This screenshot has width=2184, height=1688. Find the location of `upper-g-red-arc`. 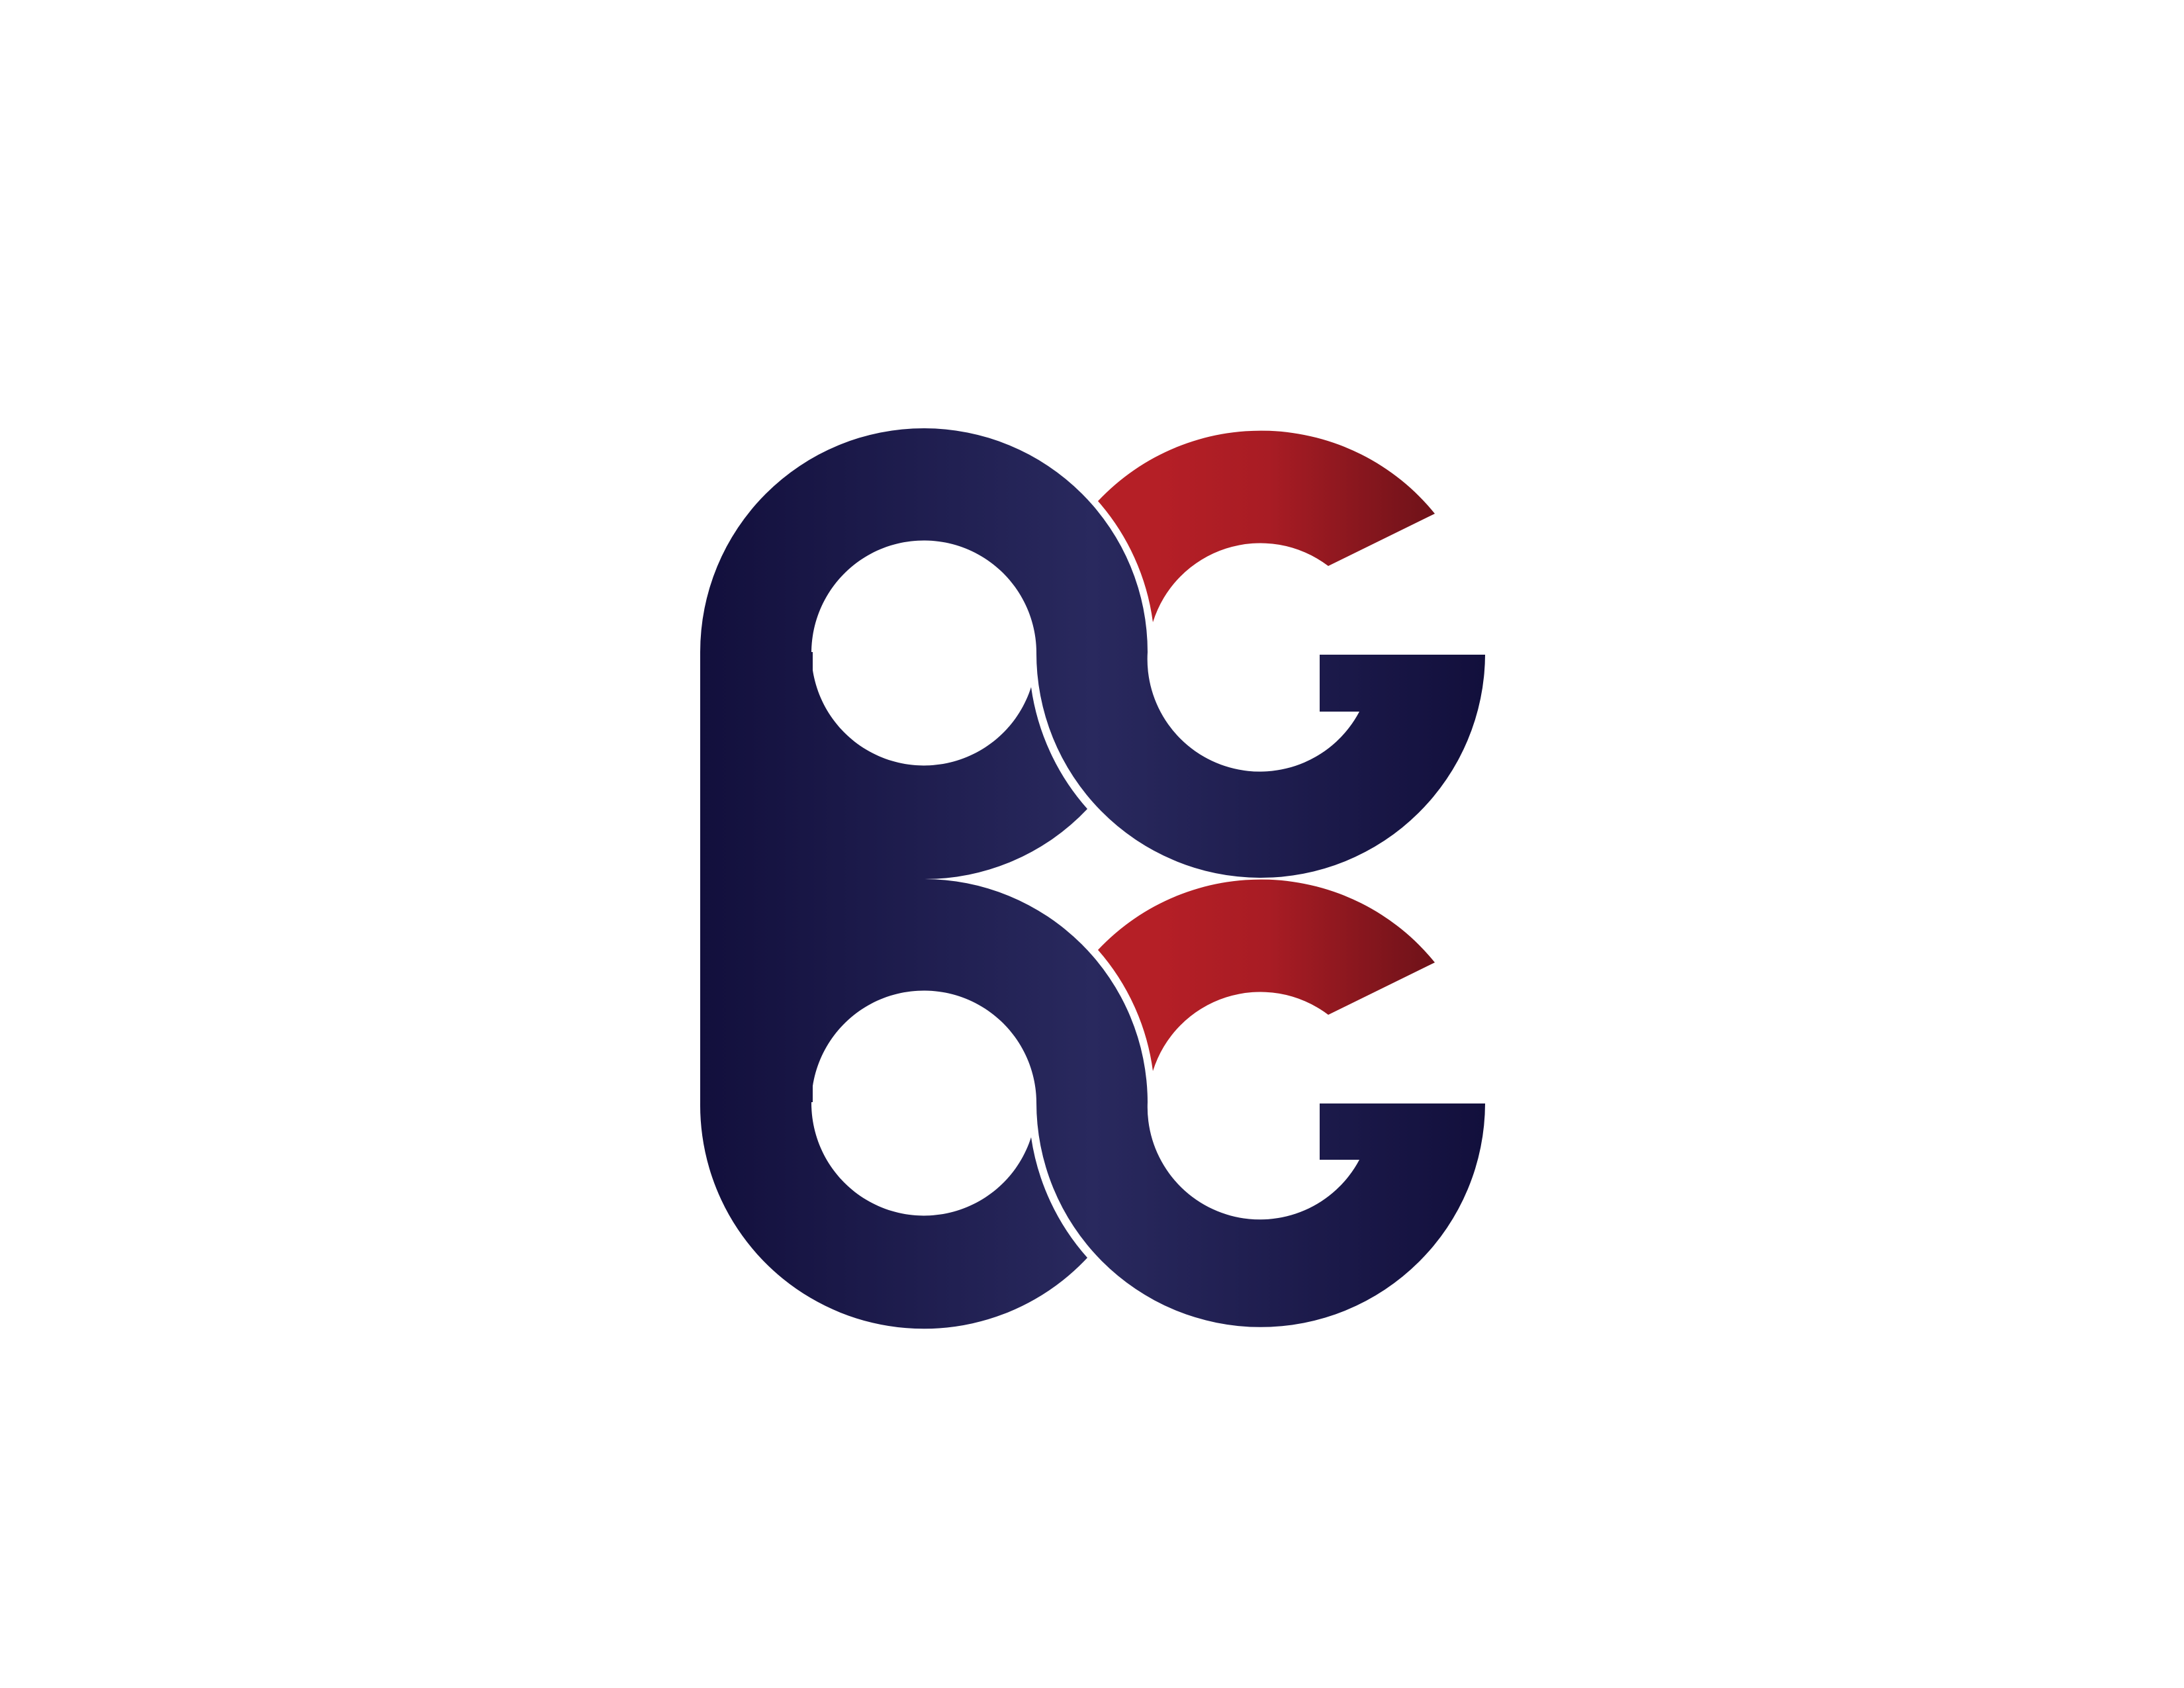

upper-g-red-arc is located at coordinates (1267, 526).